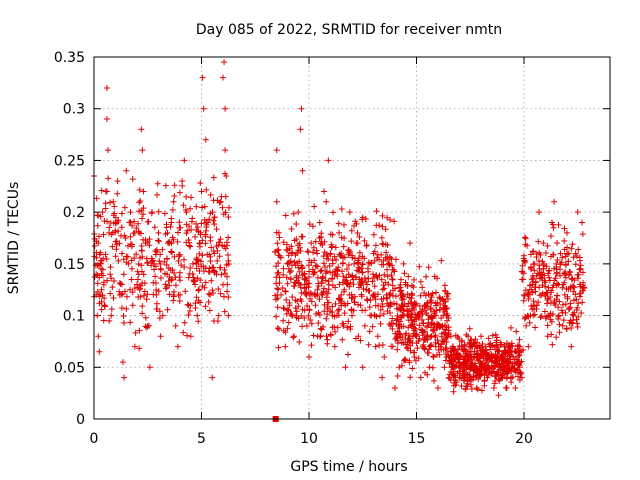  Describe the element at coordinates (69, 161) in the screenshot. I see `y-tick-label: 0.25` at that location.